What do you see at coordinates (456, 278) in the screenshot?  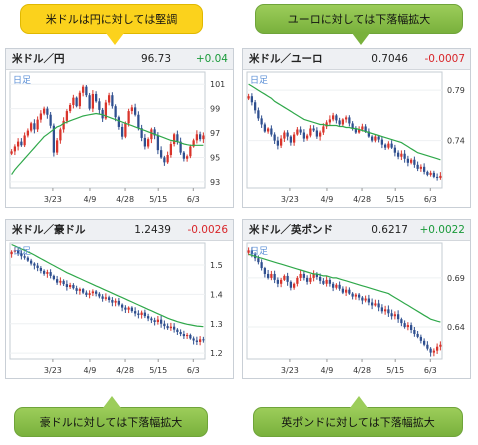 I see `y-tick-label: 0.69` at bounding box center [456, 278].